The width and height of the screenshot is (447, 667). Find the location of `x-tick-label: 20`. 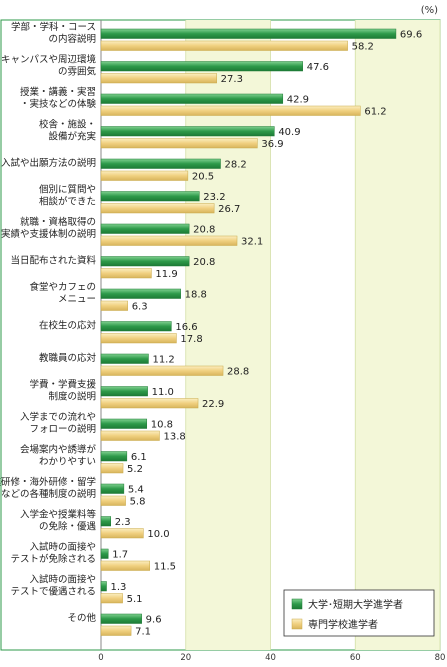

x-tick-label: 20 is located at coordinates (185, 657).